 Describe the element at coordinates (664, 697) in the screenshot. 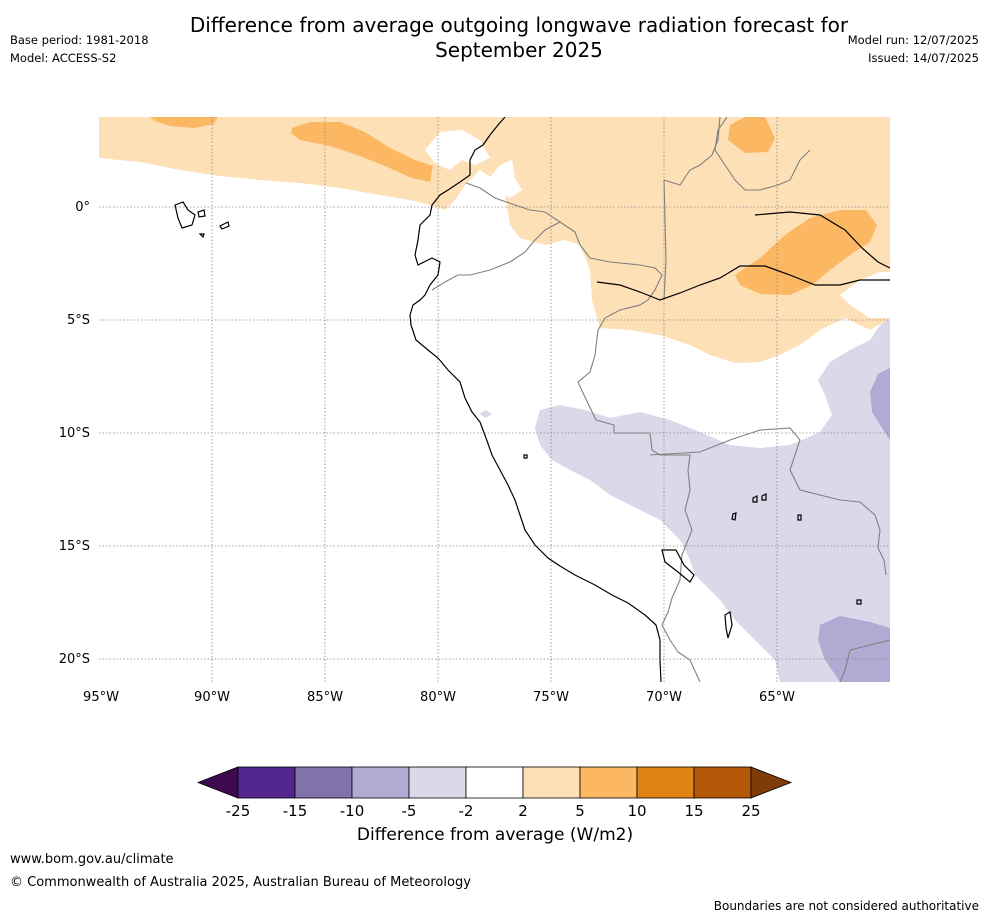

I see `lon-label-70w: 70°W` at that location.